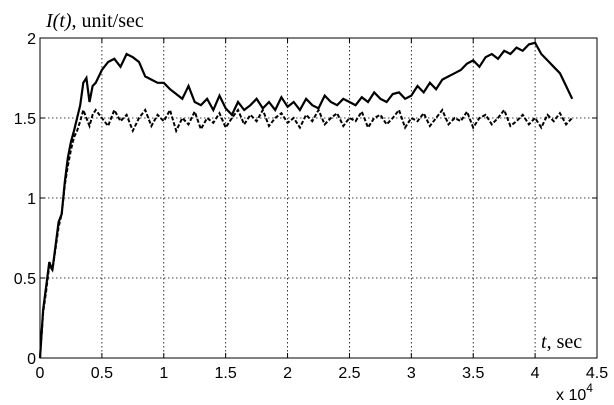 The image size is (614, 405). I want to click on x-tick-label: 2, so click(287, 373).